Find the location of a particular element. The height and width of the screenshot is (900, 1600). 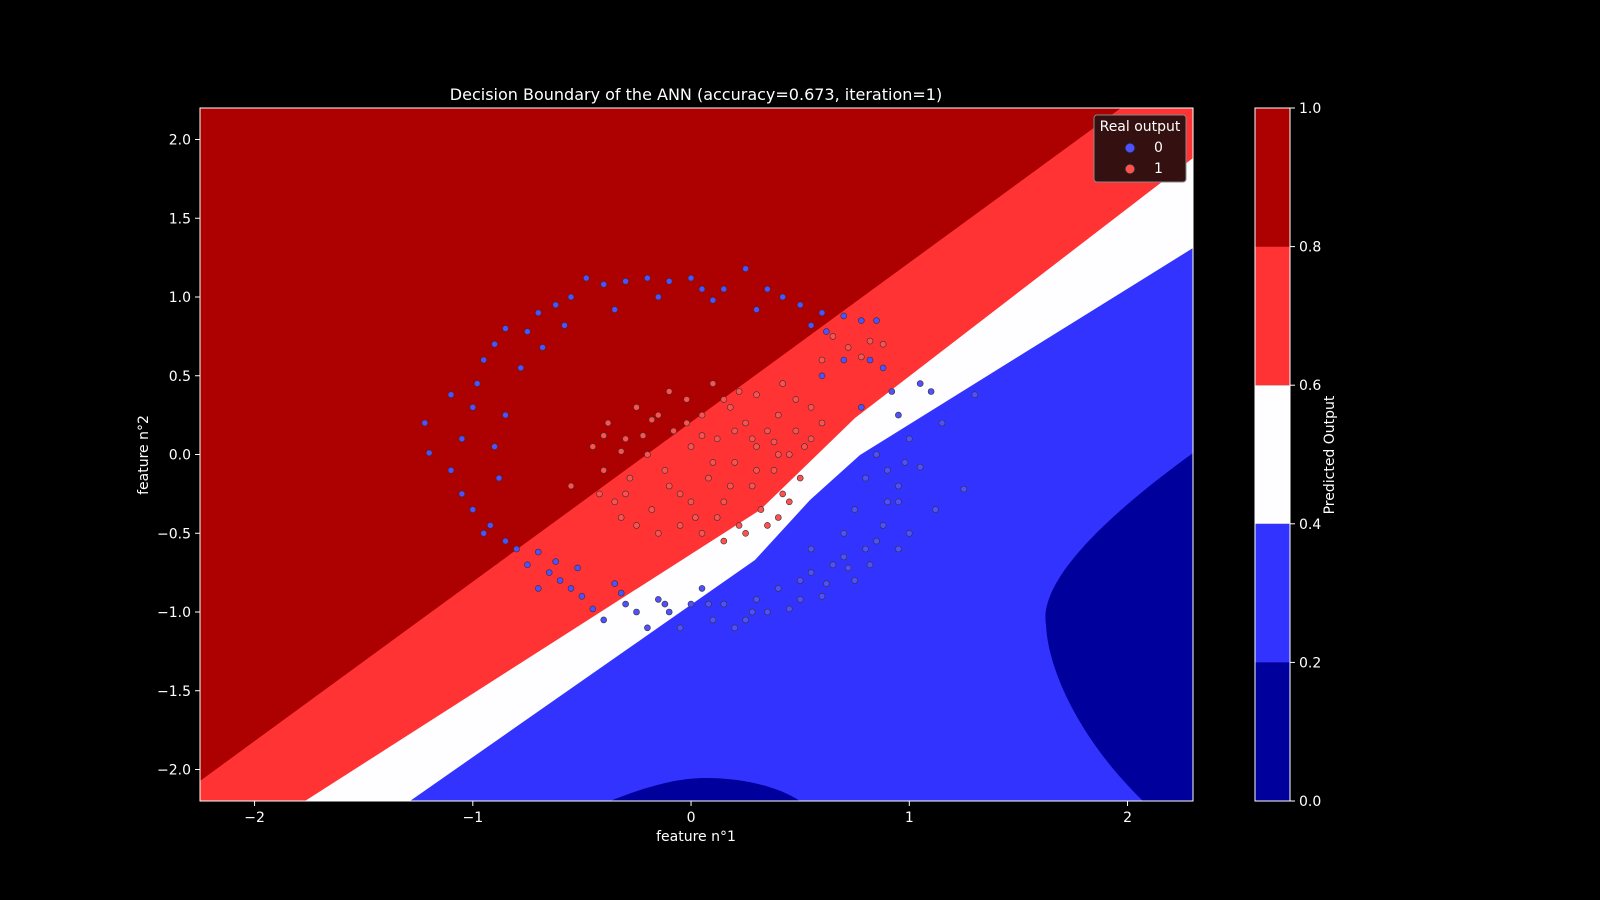

legend-label-1: 1 is located at coordinates (1158, 169).